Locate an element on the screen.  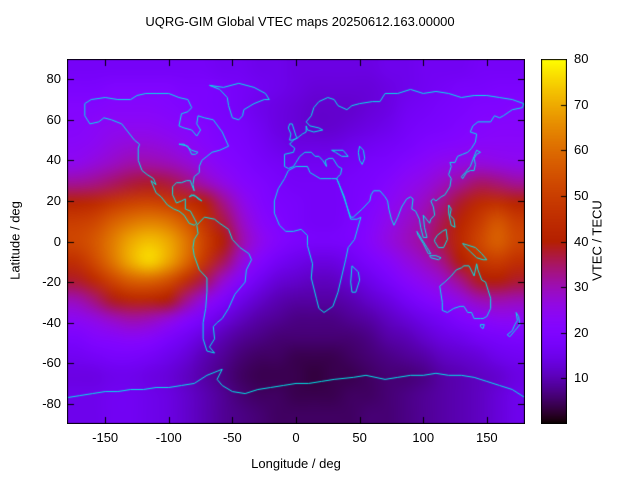
colorbar-tick-label: 50 is located at coordinates (581, 195).